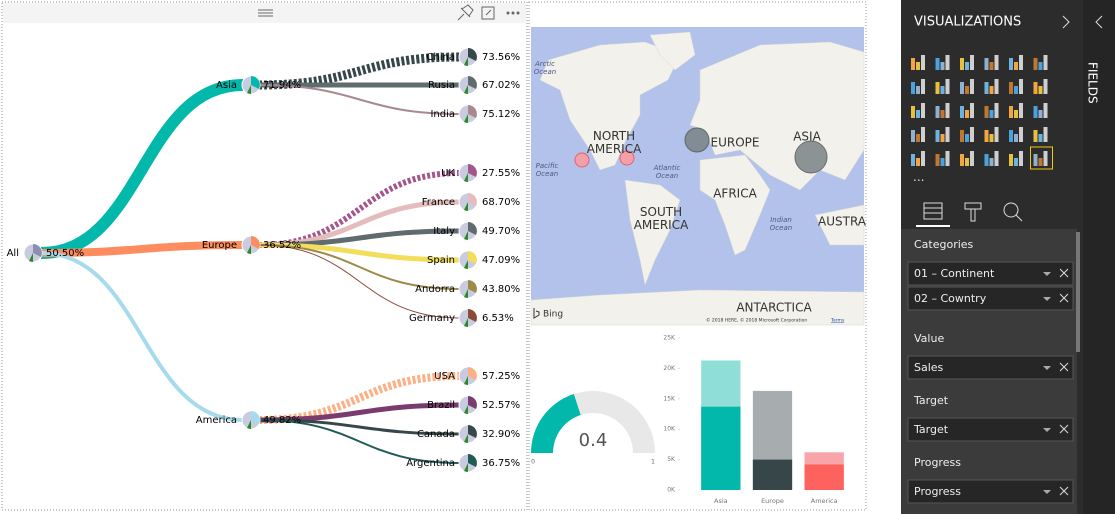 The width and height of the screenshot is (1115, 514). I want to click on header-icons, so click(389, 12).